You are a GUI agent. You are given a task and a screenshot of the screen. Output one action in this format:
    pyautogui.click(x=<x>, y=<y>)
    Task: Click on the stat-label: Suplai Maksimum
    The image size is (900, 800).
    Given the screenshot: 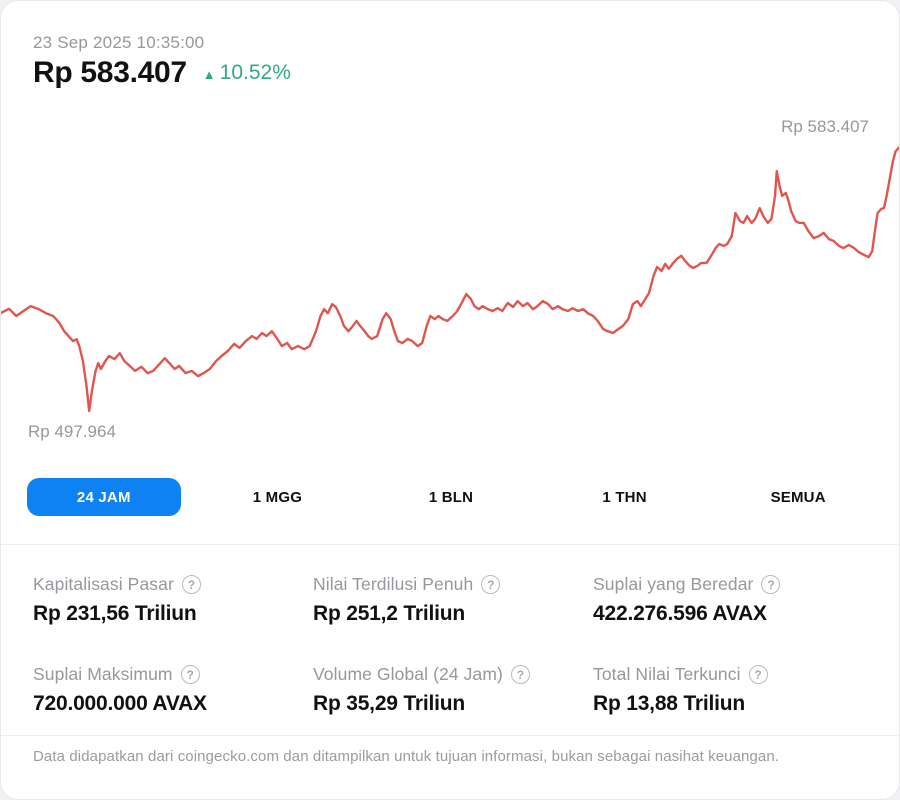 What is the action you would take?
    pyautogui.click(x=103, y=674)
    